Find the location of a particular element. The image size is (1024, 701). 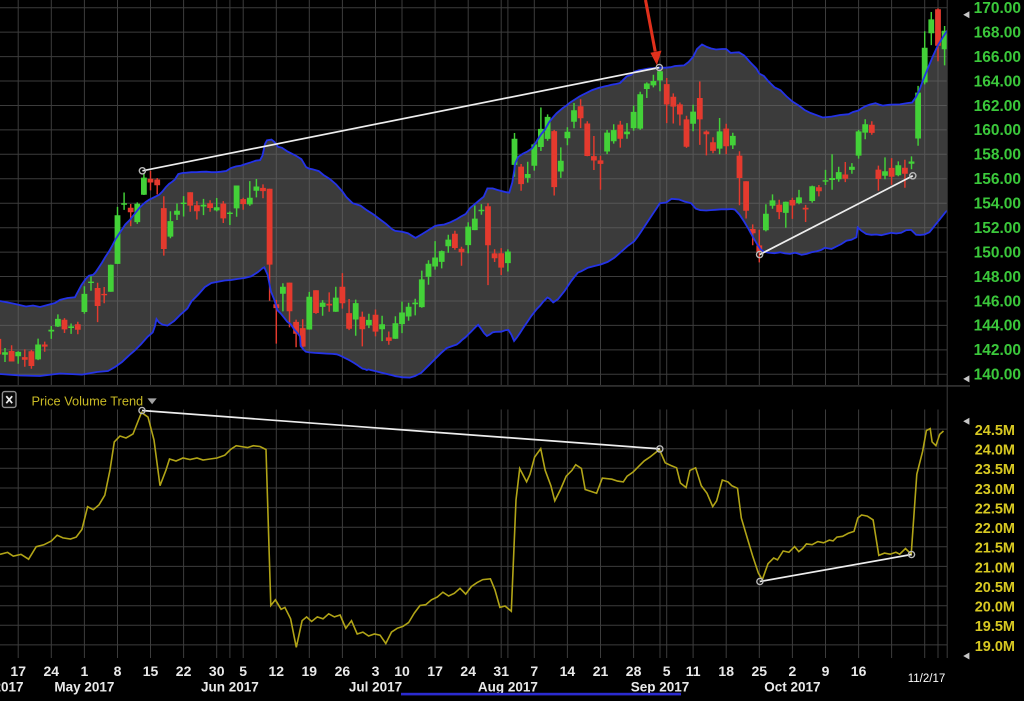

svg-text: 1 is located at coordinates (85, 671).